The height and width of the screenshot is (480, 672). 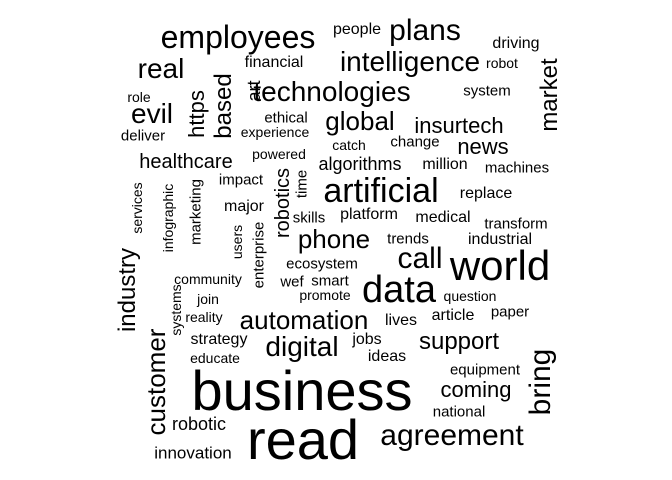 I want to click on word-industry: industry, so click(x=127, y=290).